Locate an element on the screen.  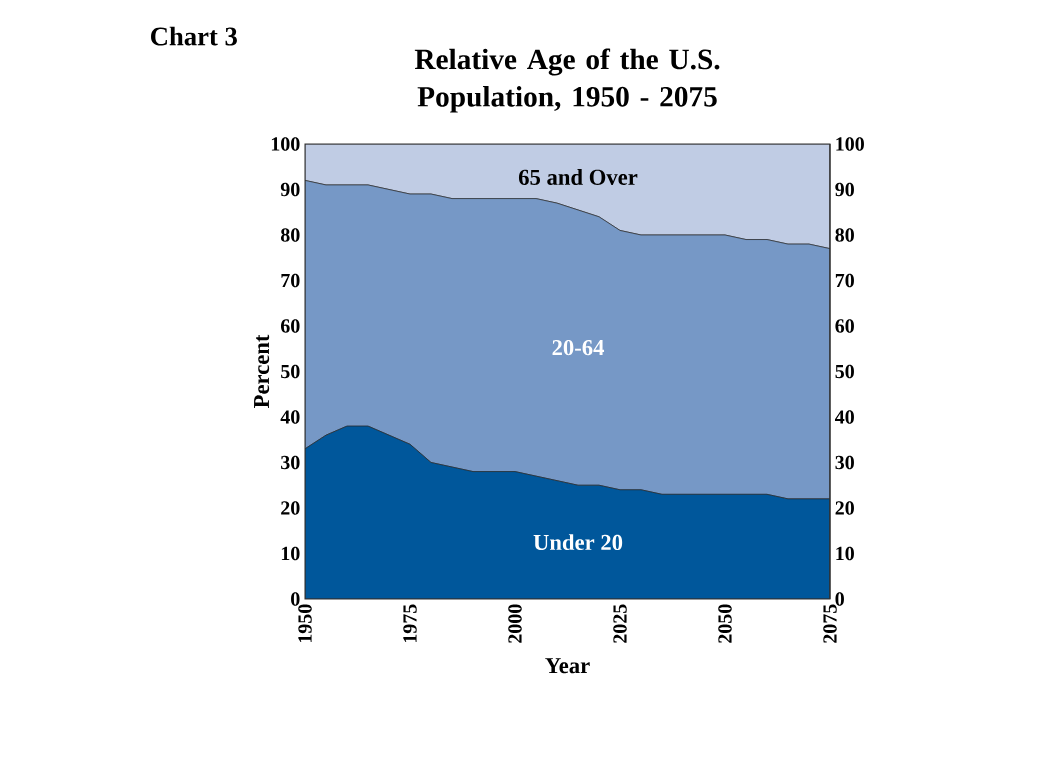
y2-tick-label: 30 is located at coordinates (844, 462).